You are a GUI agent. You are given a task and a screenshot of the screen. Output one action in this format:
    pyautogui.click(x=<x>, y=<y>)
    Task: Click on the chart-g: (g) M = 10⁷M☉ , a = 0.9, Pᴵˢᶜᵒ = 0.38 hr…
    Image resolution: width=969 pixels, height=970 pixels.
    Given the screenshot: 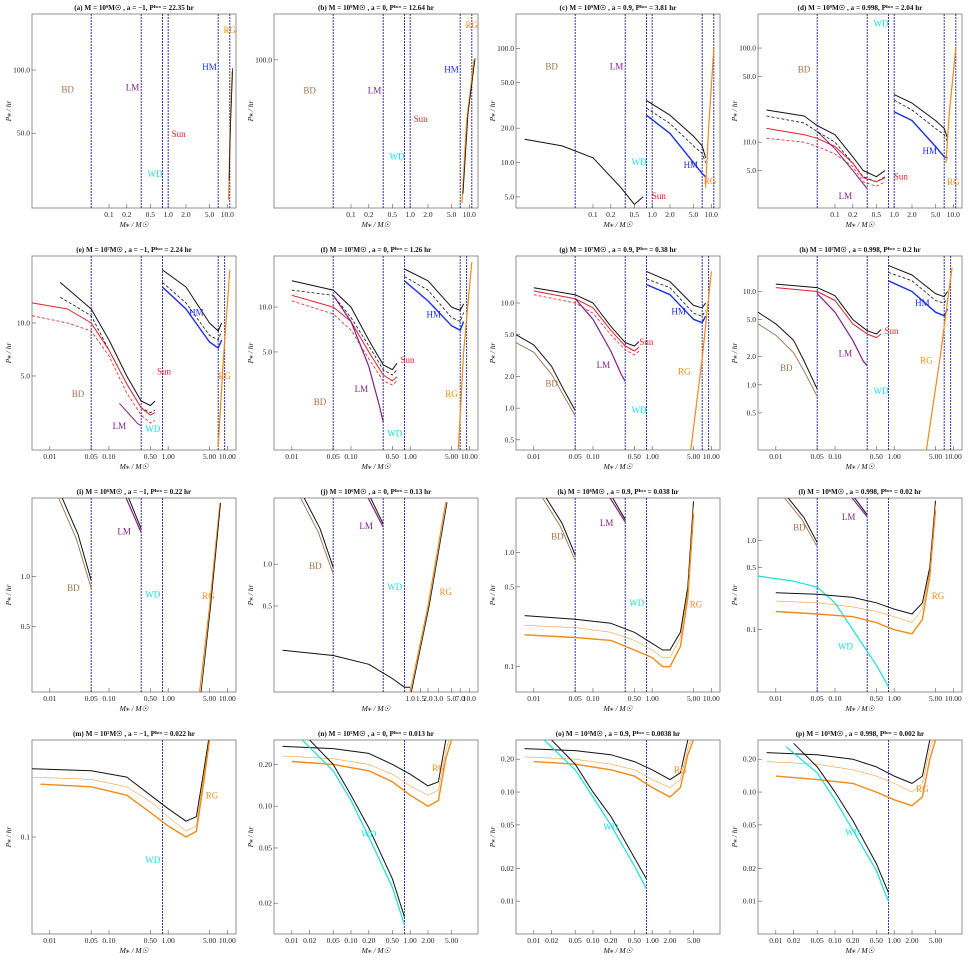 What is the action you would take?
    pyautogui.click(x=604, y=358)
    